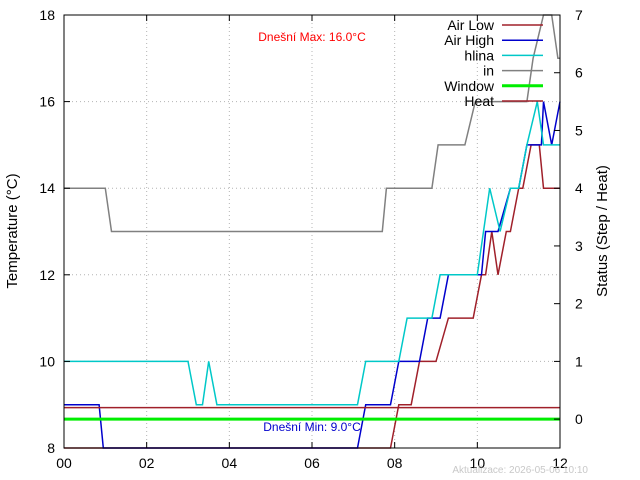 The width and height of the screenshot is (640, 480). What do you see at coordinates (479, 55) in the screenshot?
I see `legend-label-hlina: hlina` at bounding box center [479, 55].